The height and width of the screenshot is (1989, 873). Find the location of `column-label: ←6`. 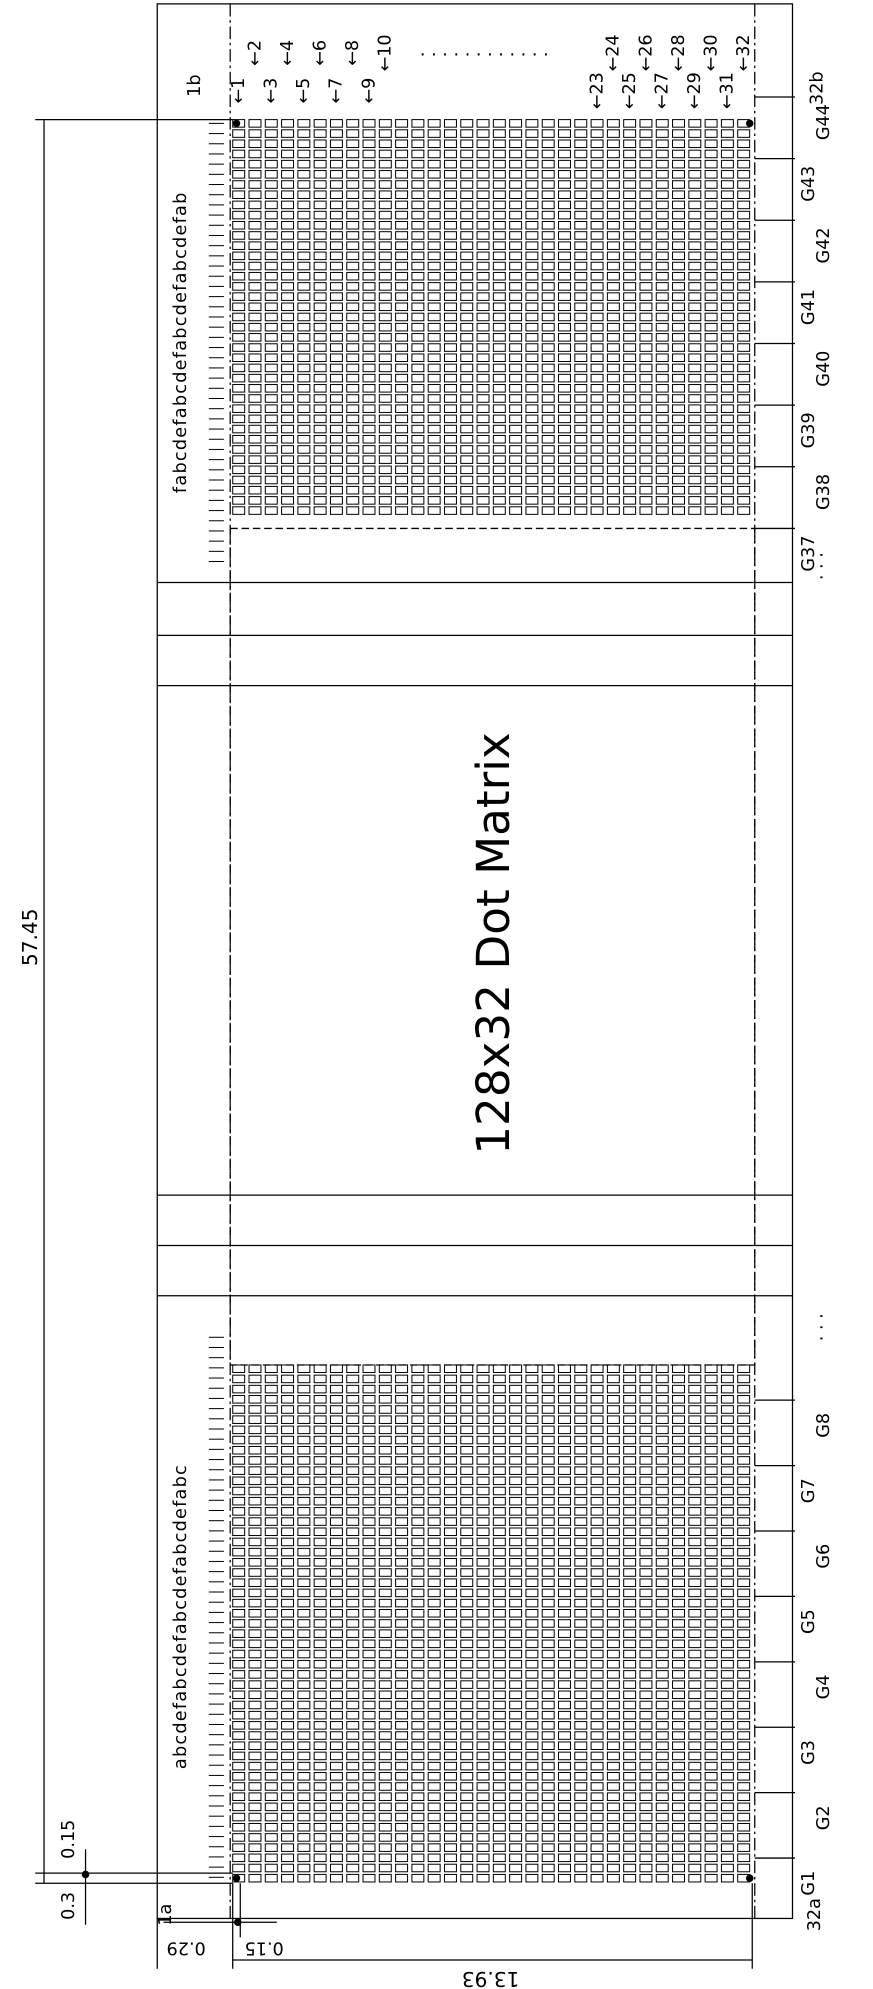

column-label: ←6 is located at coordinates (320, 53).